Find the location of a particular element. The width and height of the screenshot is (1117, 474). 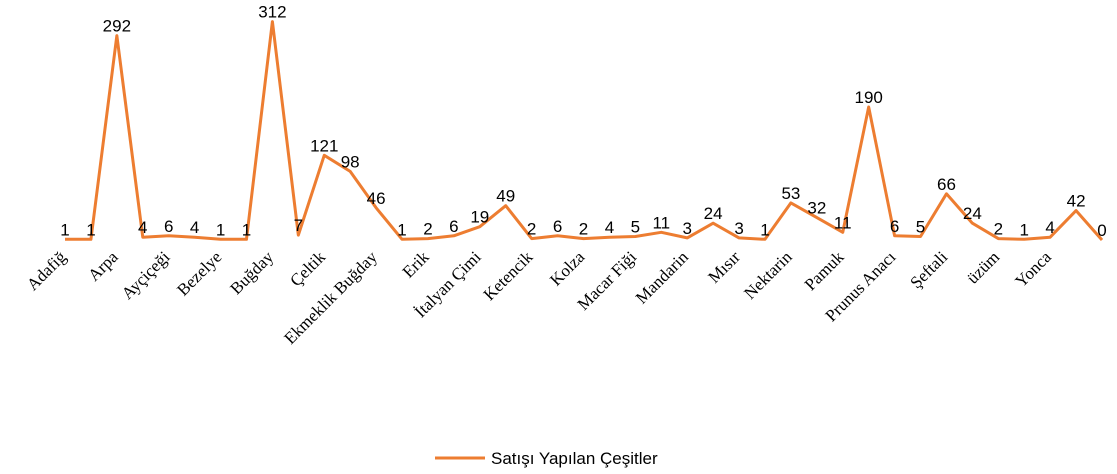

data-label: 42 is located at coordinates (1076, 201).